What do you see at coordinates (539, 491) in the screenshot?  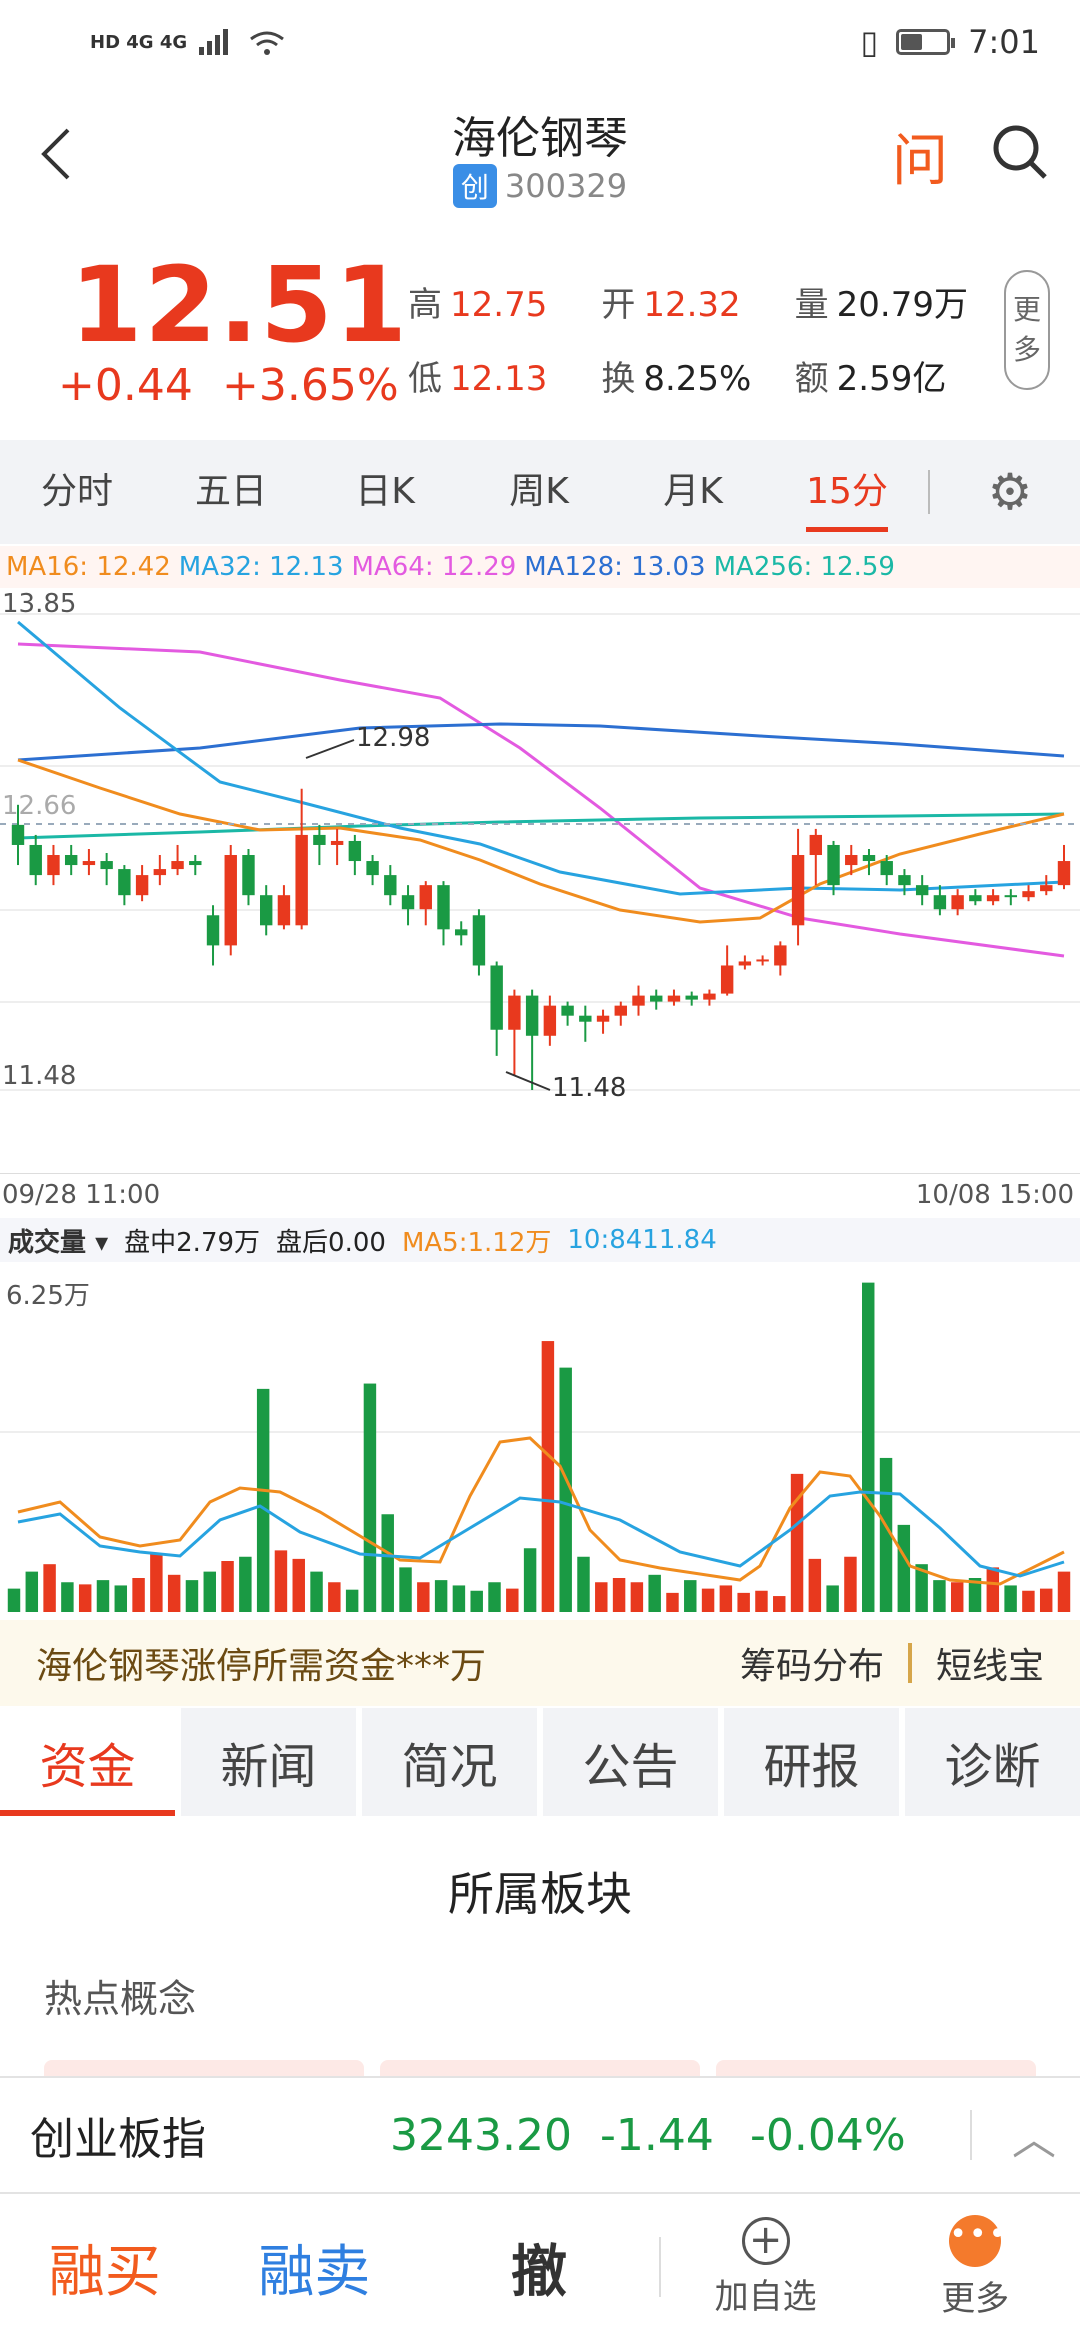 I see `tab-weekly: 周K` at bounding box center [539, 491].